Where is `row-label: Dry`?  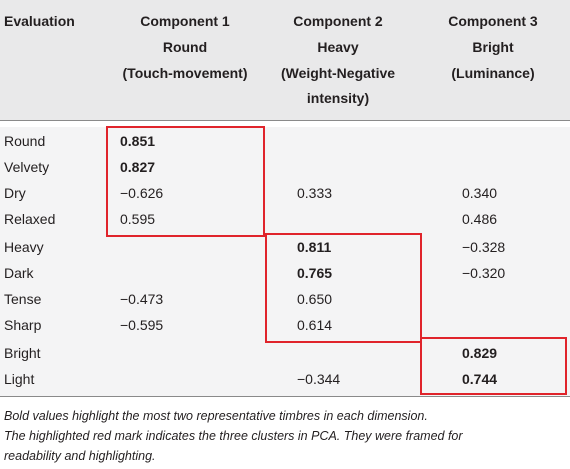 row-label: Dry is located at coordinates (15, 193).